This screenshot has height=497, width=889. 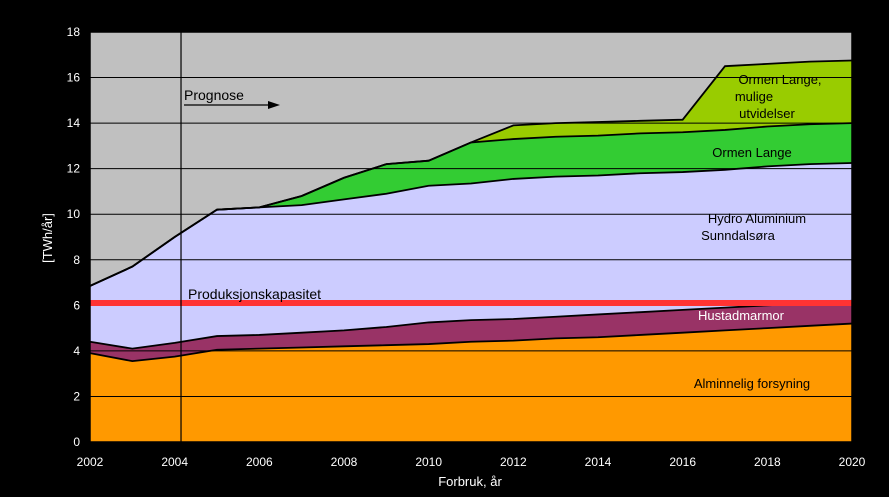 What do you see at coordinates (779, 79) in the screenshot?
I see `ormen-lange-utvidelser-label-line1: Ormen Lange,` at bounding box center [779, 79].